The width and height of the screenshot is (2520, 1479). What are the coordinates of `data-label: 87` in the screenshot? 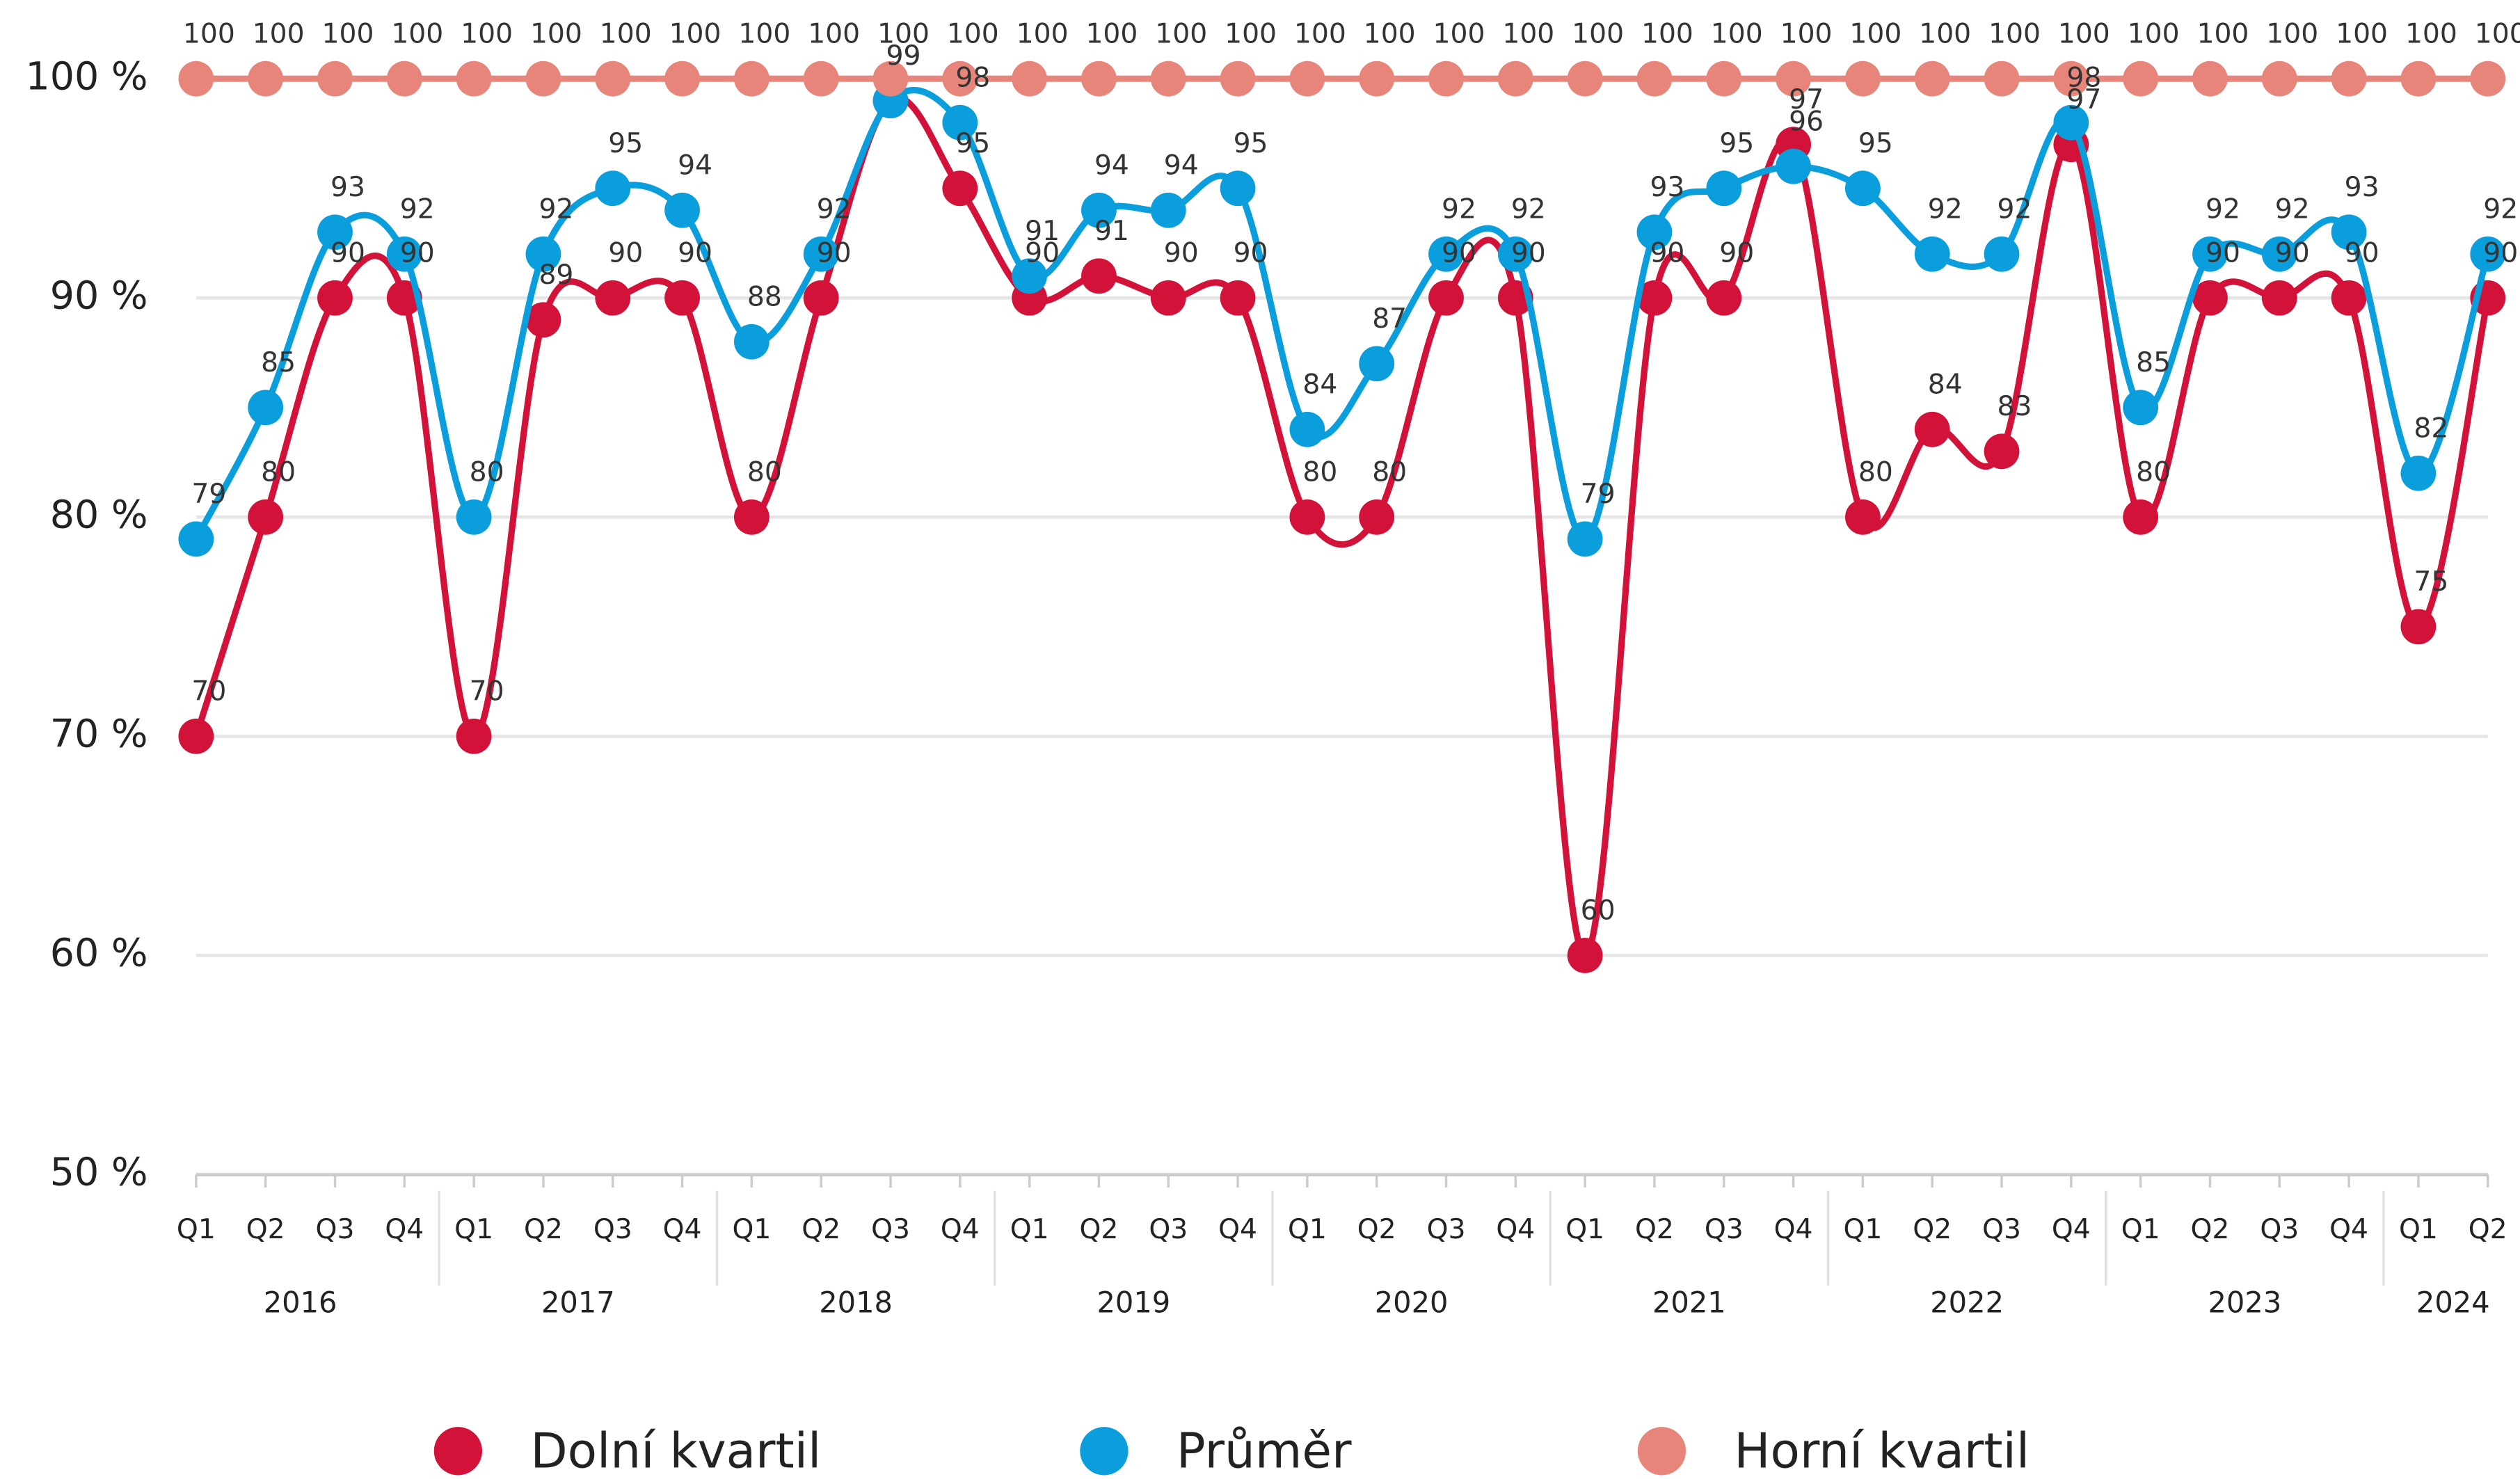 It's located at (1389, 319).